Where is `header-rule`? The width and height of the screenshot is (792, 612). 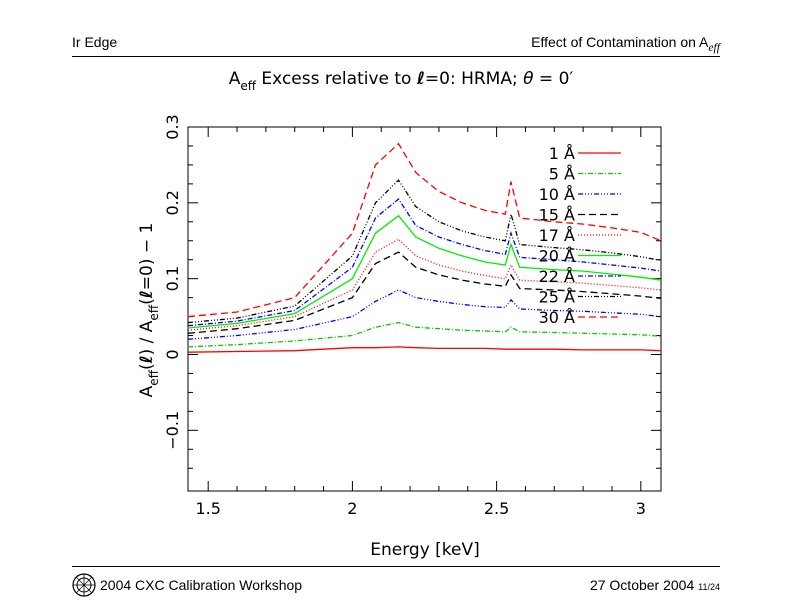
header-rule is located at coordinates (396, 56).